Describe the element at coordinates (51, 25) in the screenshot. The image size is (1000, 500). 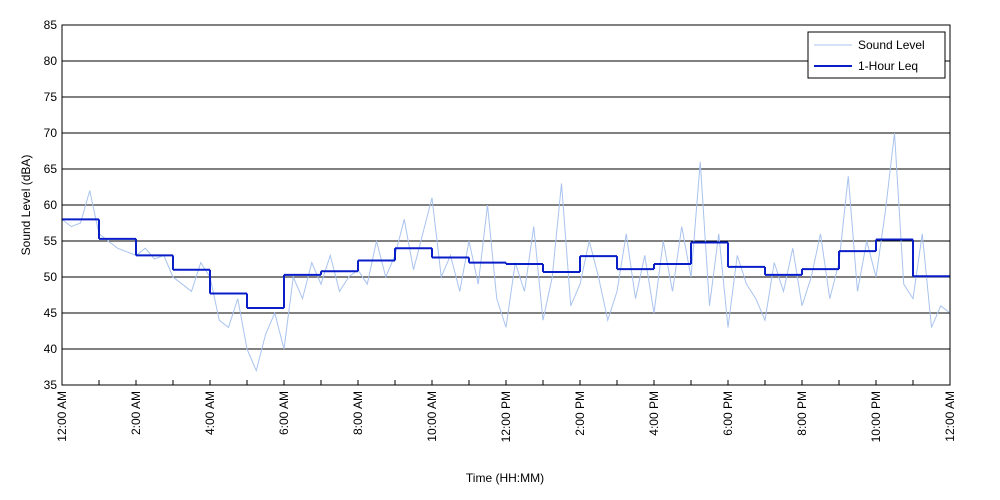
I see `y-tick-label: 85` at that location.